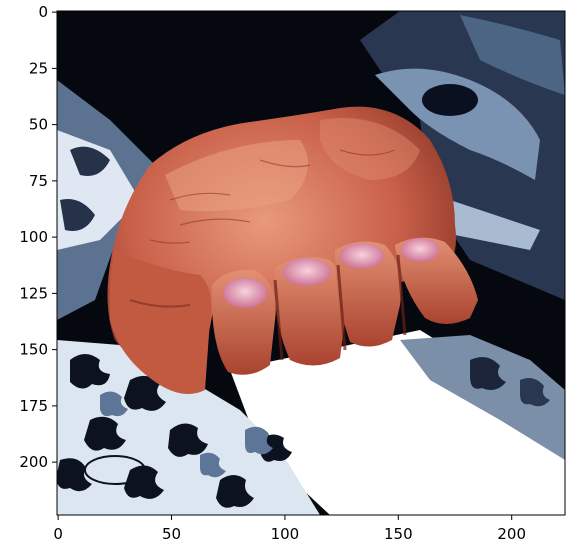 Image resolution: width=580 pixels, height=555 pixels. Describe the element at coordinates (512, 55) in the screenshot. I see `puzzle-piece-blue` at that location.